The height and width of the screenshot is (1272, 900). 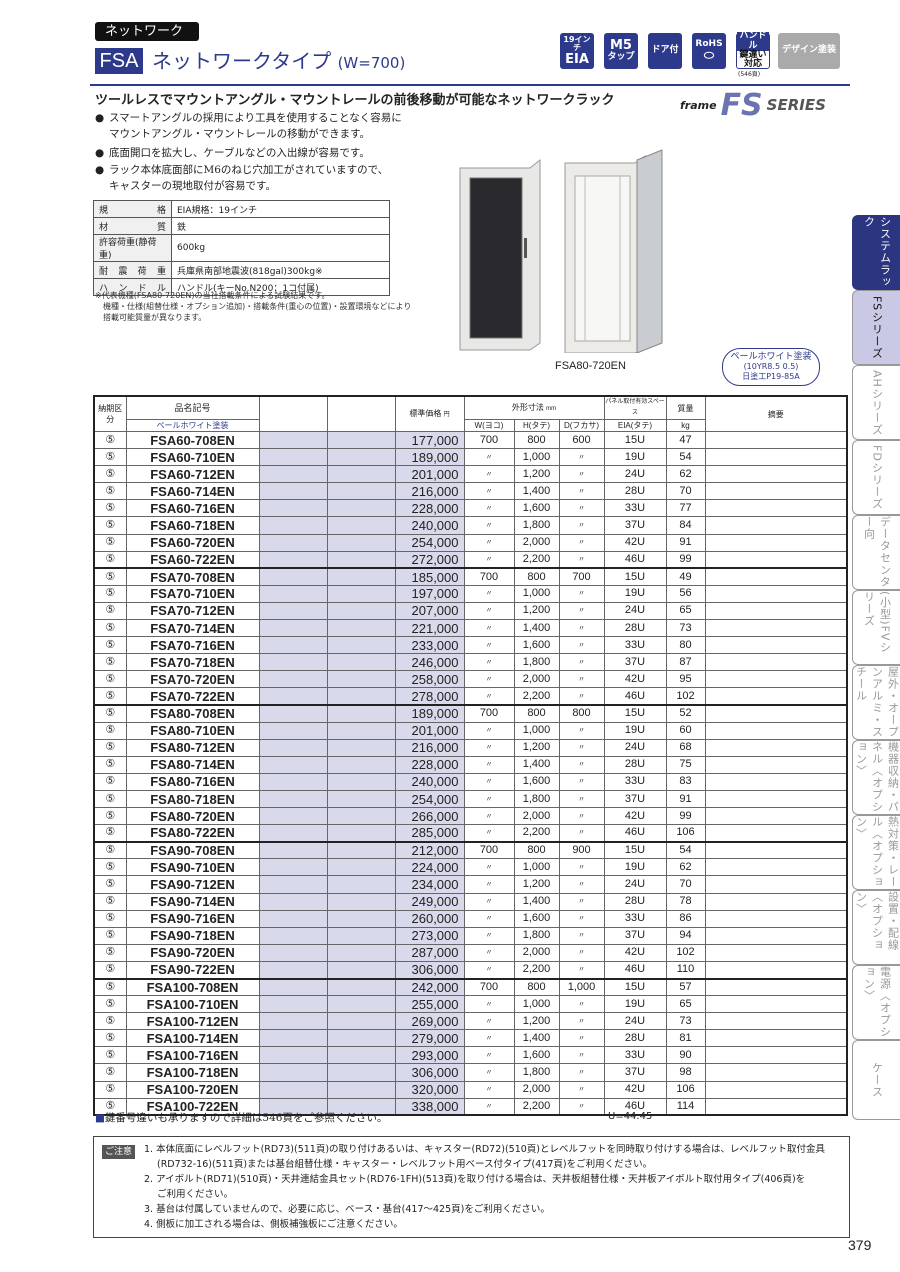 I want to click on page-number: 379, so click(x=860, y=1245).